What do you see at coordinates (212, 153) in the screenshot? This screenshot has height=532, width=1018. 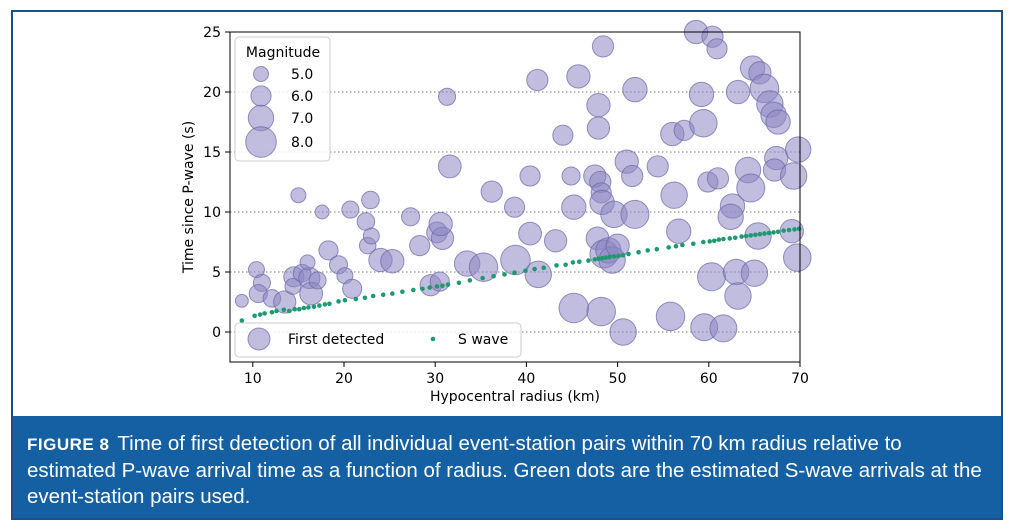 I see `y-tick-label: 15` at bounding box center [212, 153].